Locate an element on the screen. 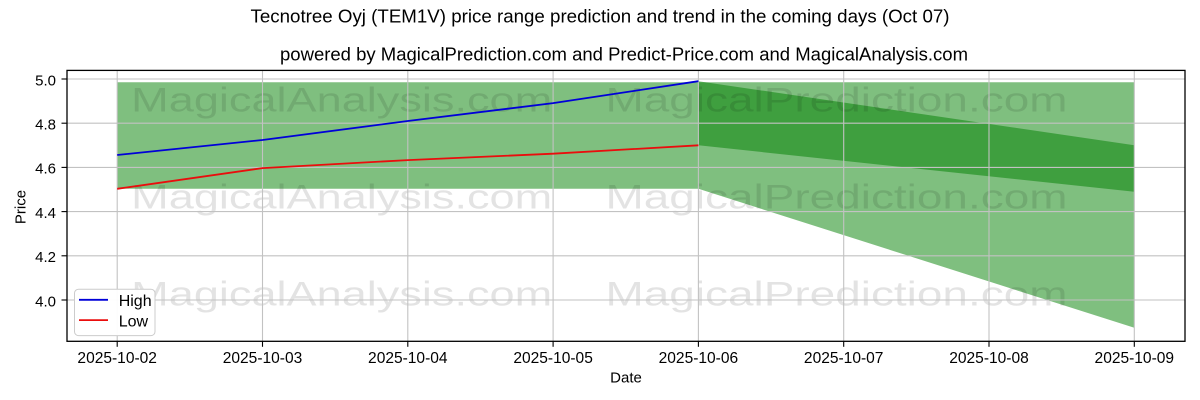 Image resolution: width=1200 pixels, height=400 pixels. svg-text: 4.4 is located at coordinates (45, 213).